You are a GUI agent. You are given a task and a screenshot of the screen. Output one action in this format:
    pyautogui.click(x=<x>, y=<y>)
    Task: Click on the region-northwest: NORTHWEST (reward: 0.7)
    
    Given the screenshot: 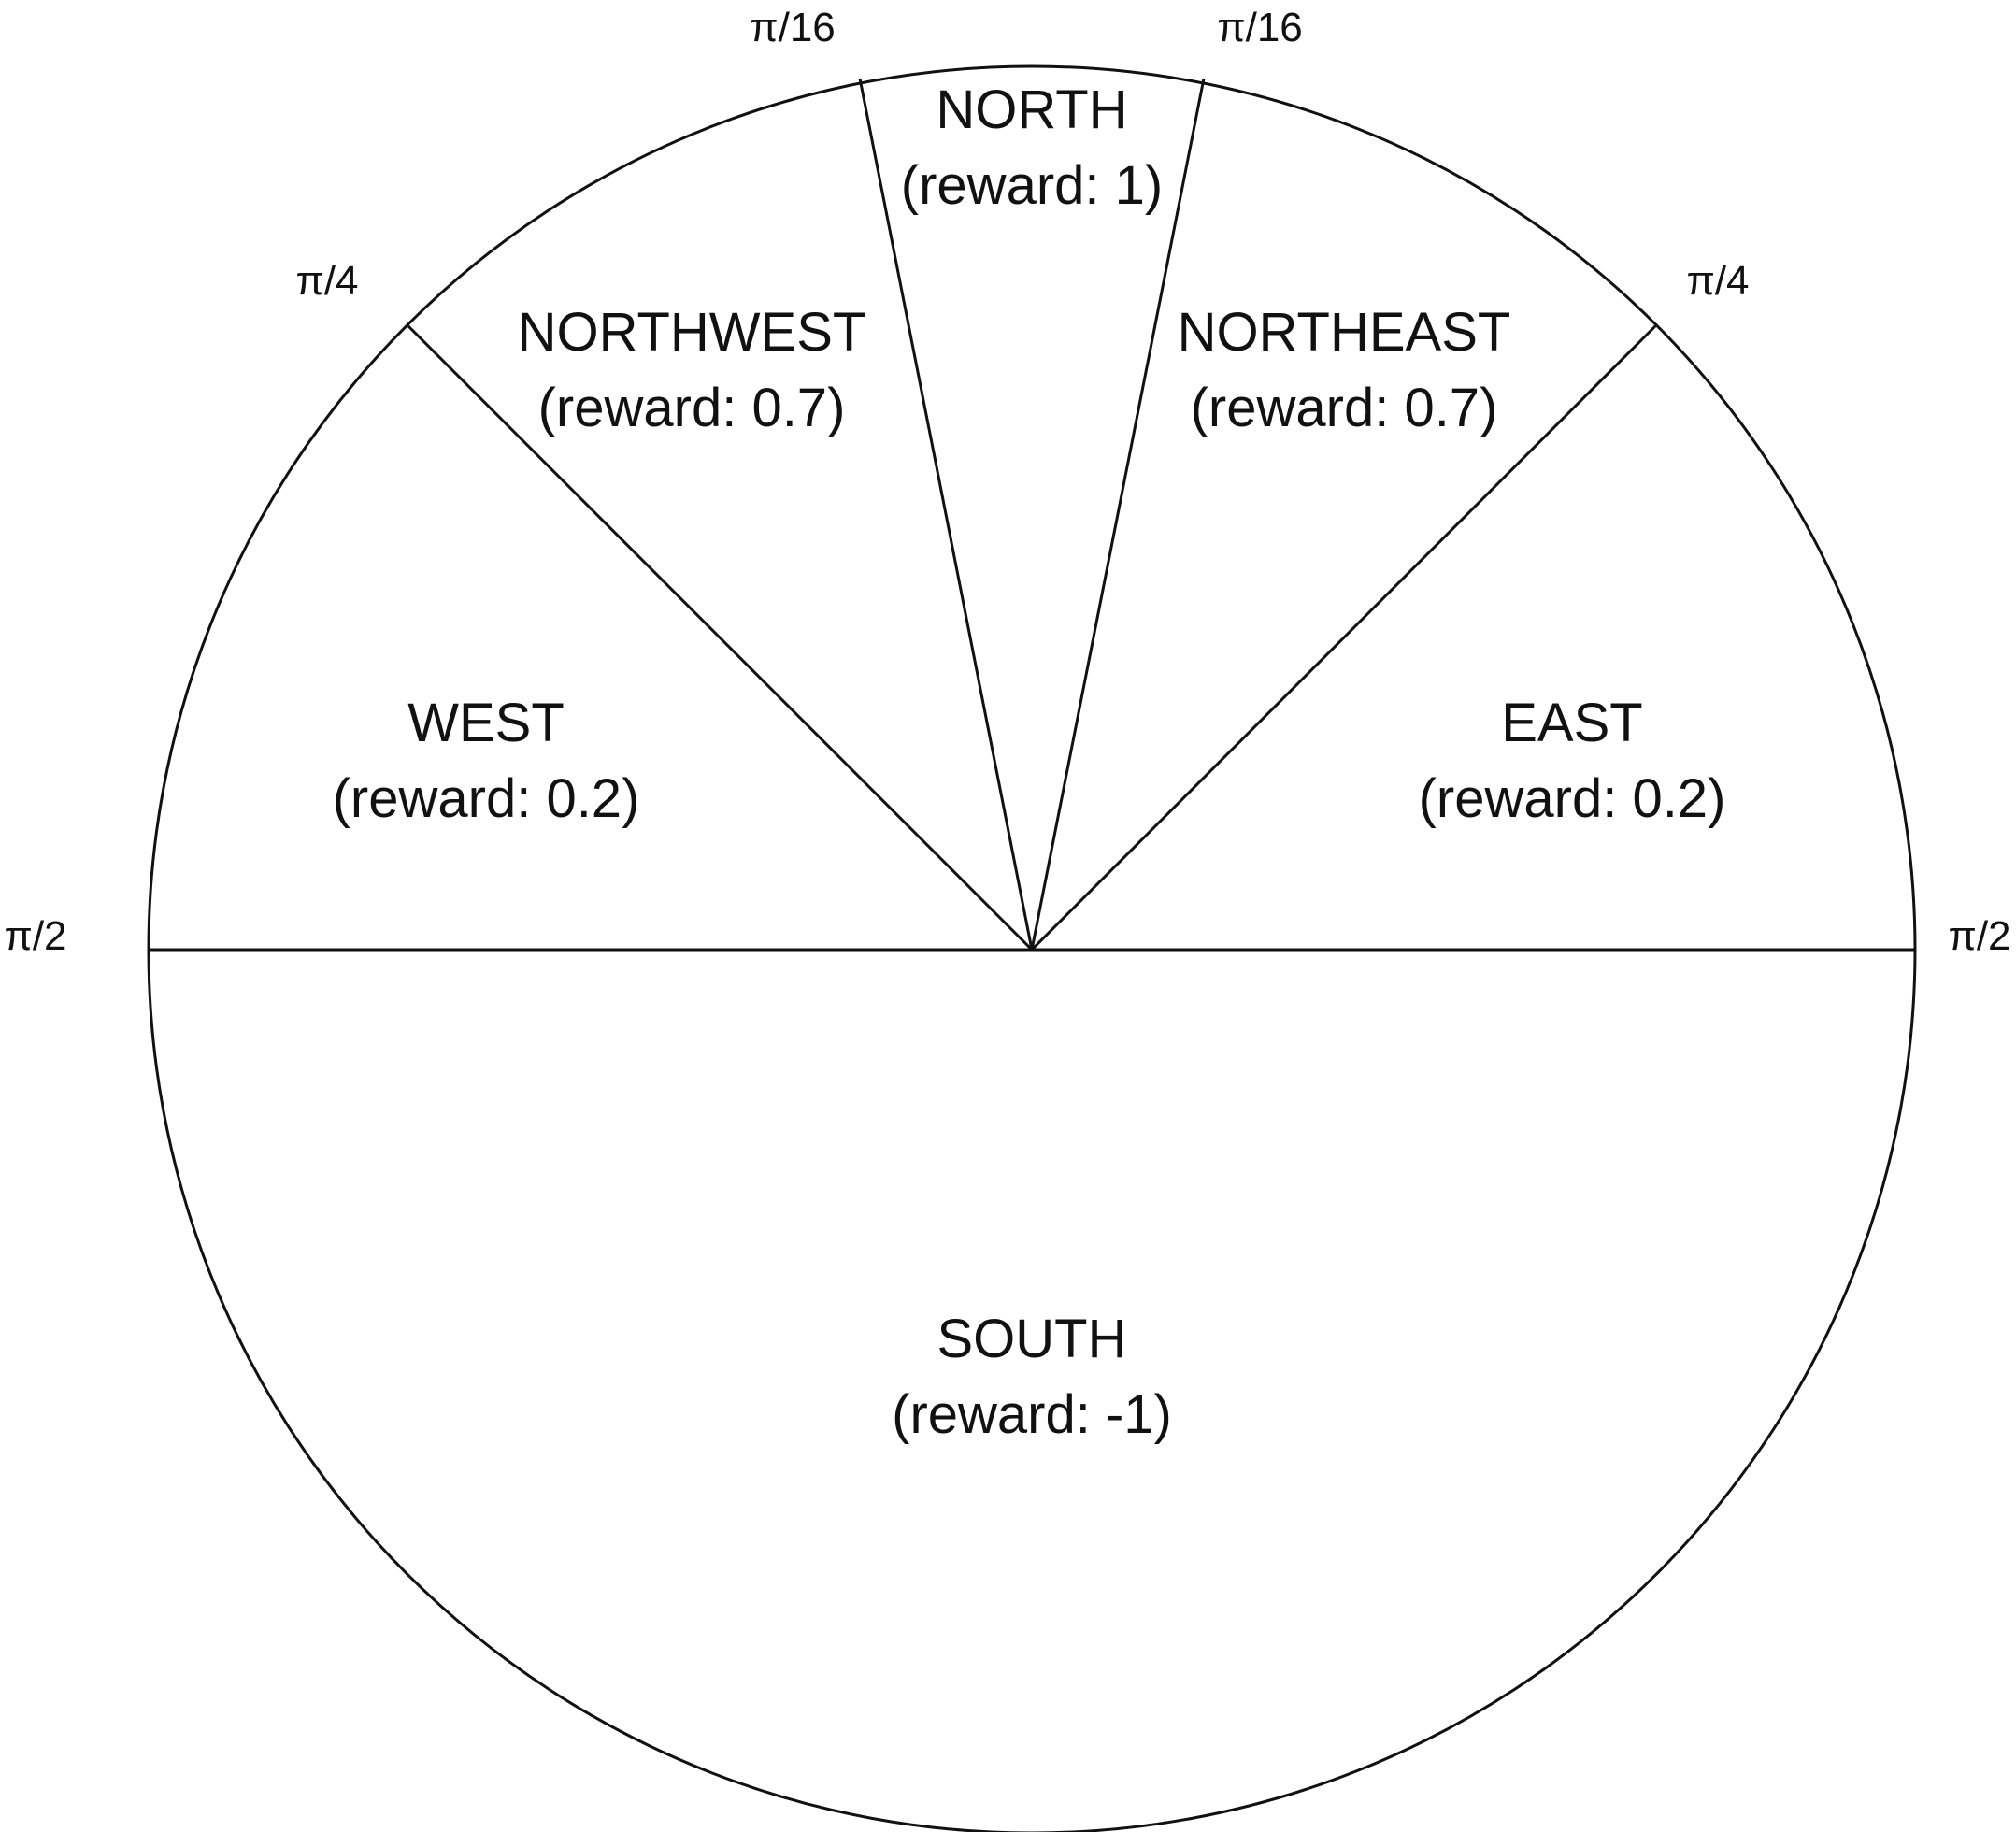 What is the action you would take?
    pyautogui.click(x=692, y=370)
    